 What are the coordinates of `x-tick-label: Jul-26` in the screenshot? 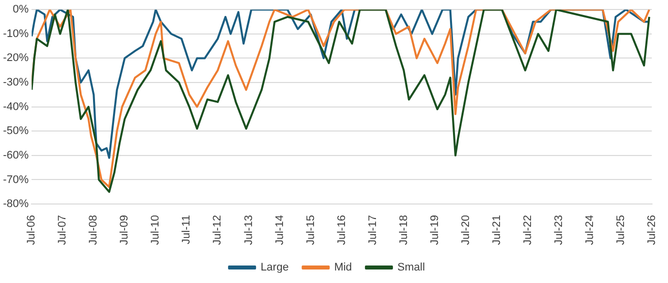 It's located at (652, 230).